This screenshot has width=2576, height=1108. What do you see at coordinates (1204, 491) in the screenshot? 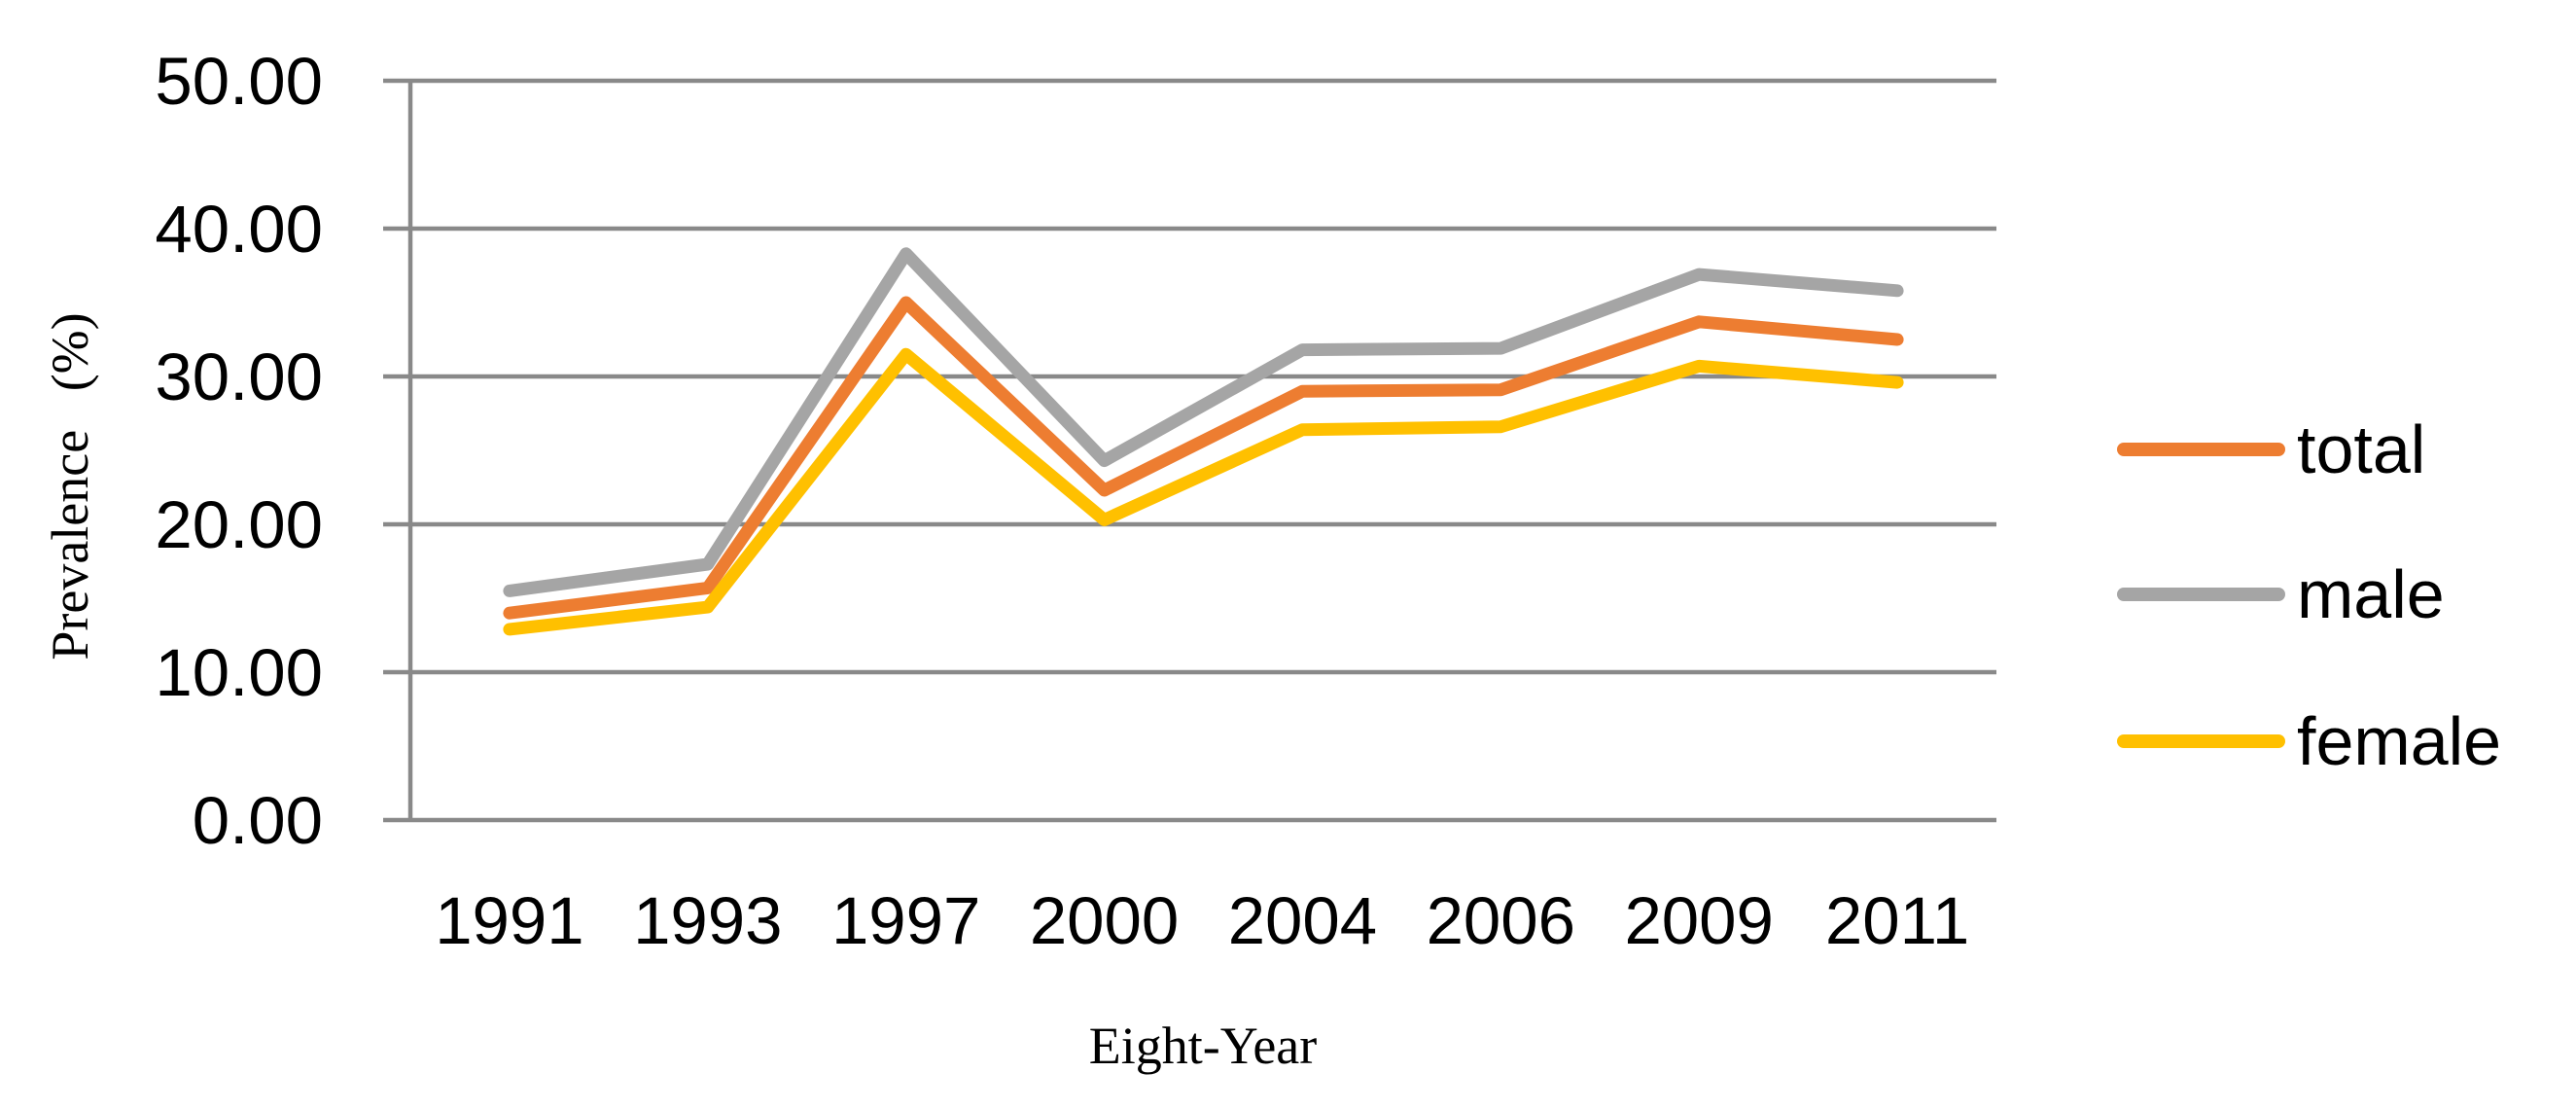
I see `series-line-female` at bounding box center [1204, 491].